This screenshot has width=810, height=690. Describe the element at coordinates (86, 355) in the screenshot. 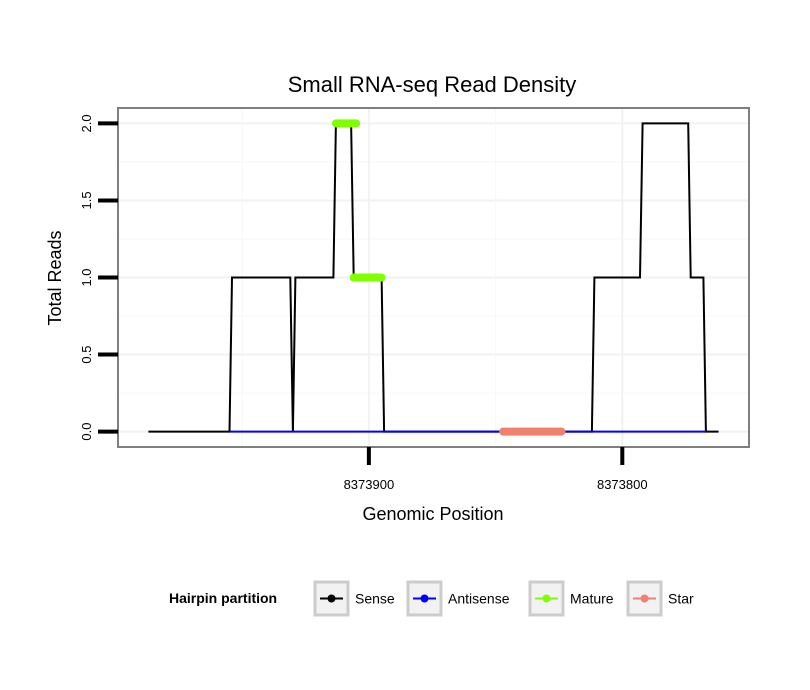

I see `y-tick-label: 0.5` at that location.